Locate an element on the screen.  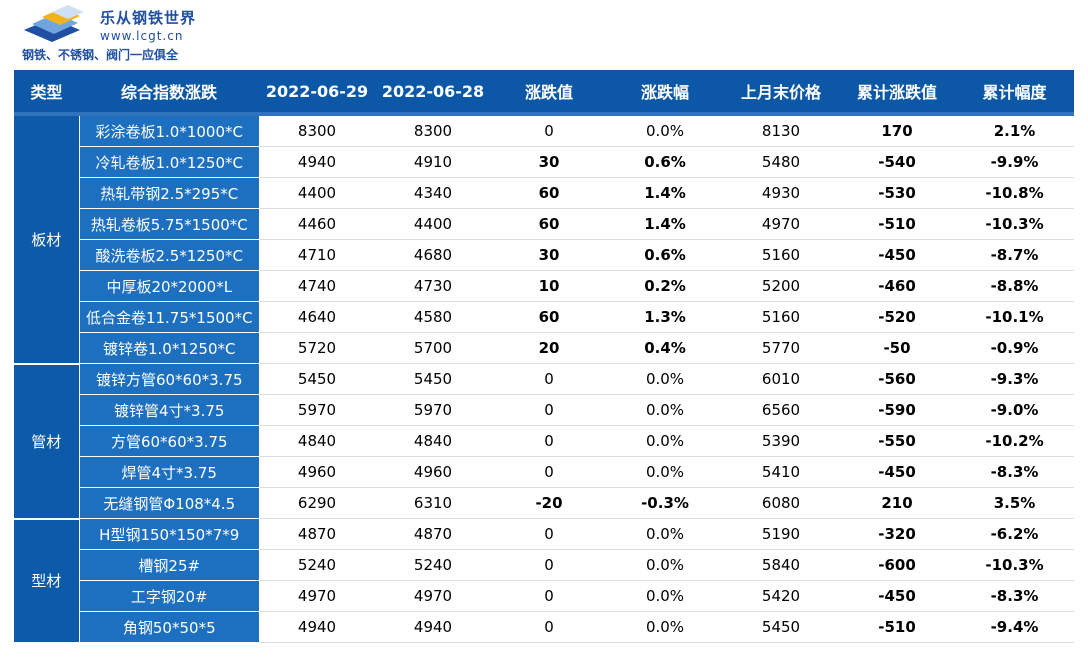
cum-pct-cell: -10.8% is located at coordinates (1014, 193).